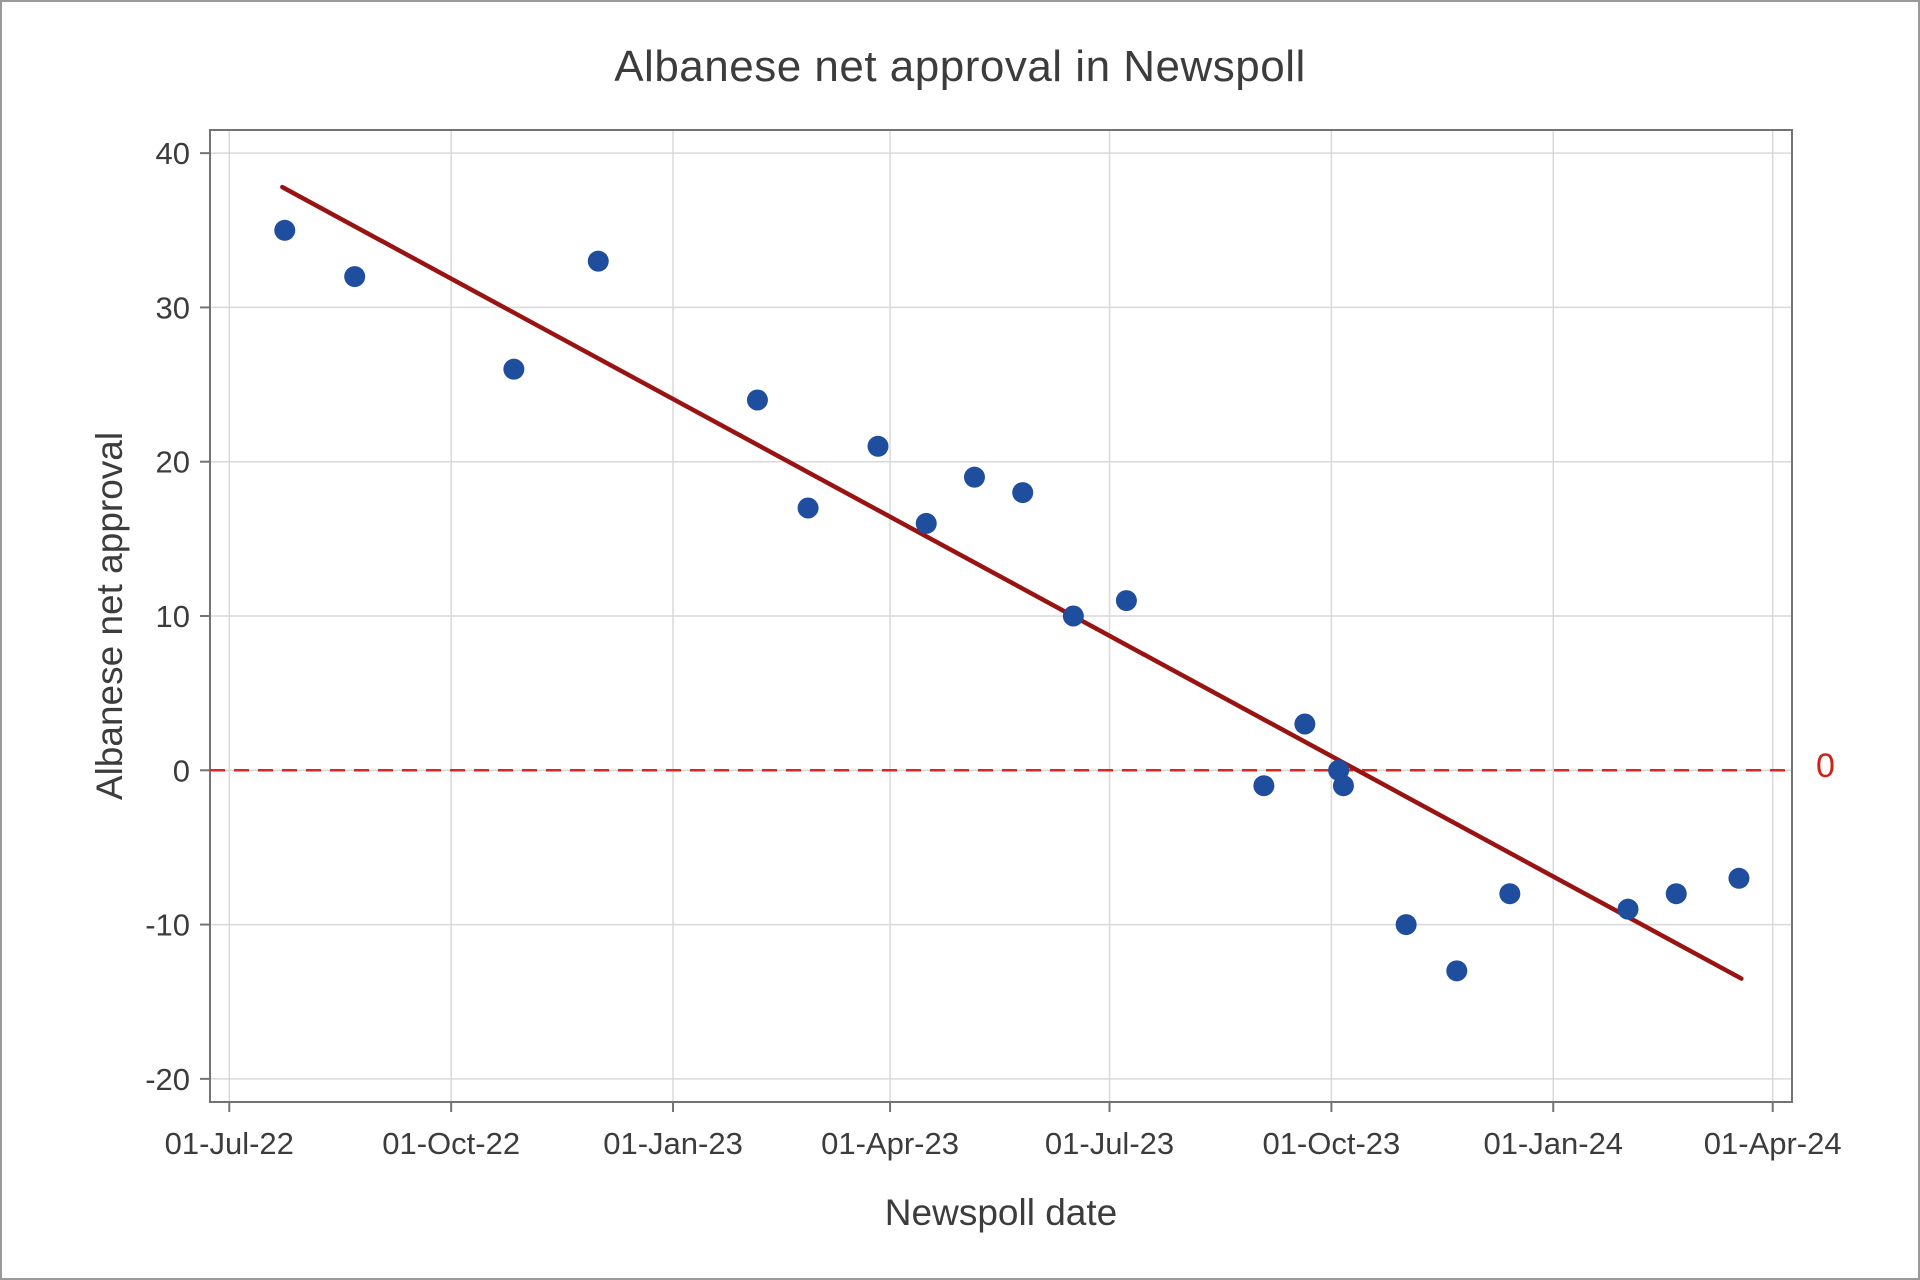  Describe the element at coordinates (173, 462) in the screenshot. I see `y-tick-label: 20` at that location.